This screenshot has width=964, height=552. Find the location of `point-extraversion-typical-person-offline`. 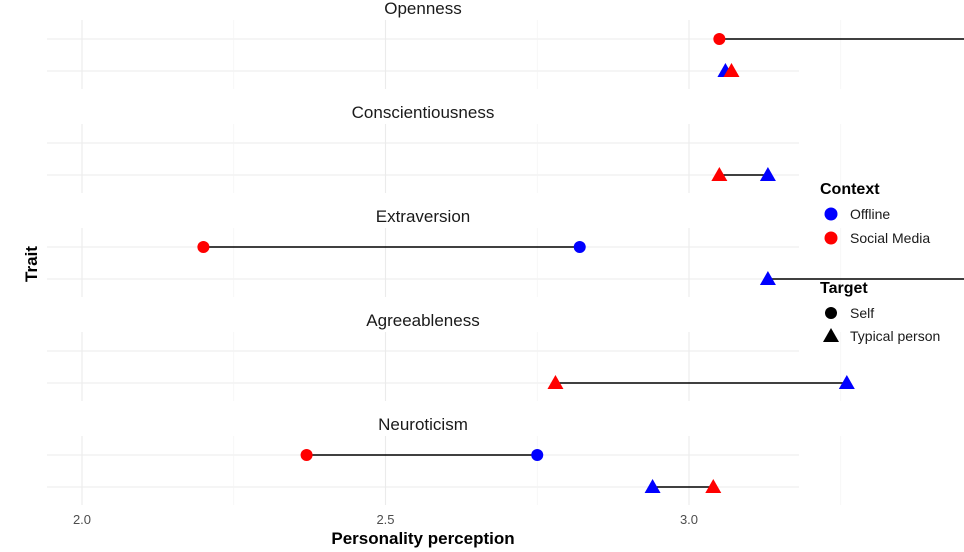

point-extraversion-typical-person-offline is located at coordinates (767, 278).